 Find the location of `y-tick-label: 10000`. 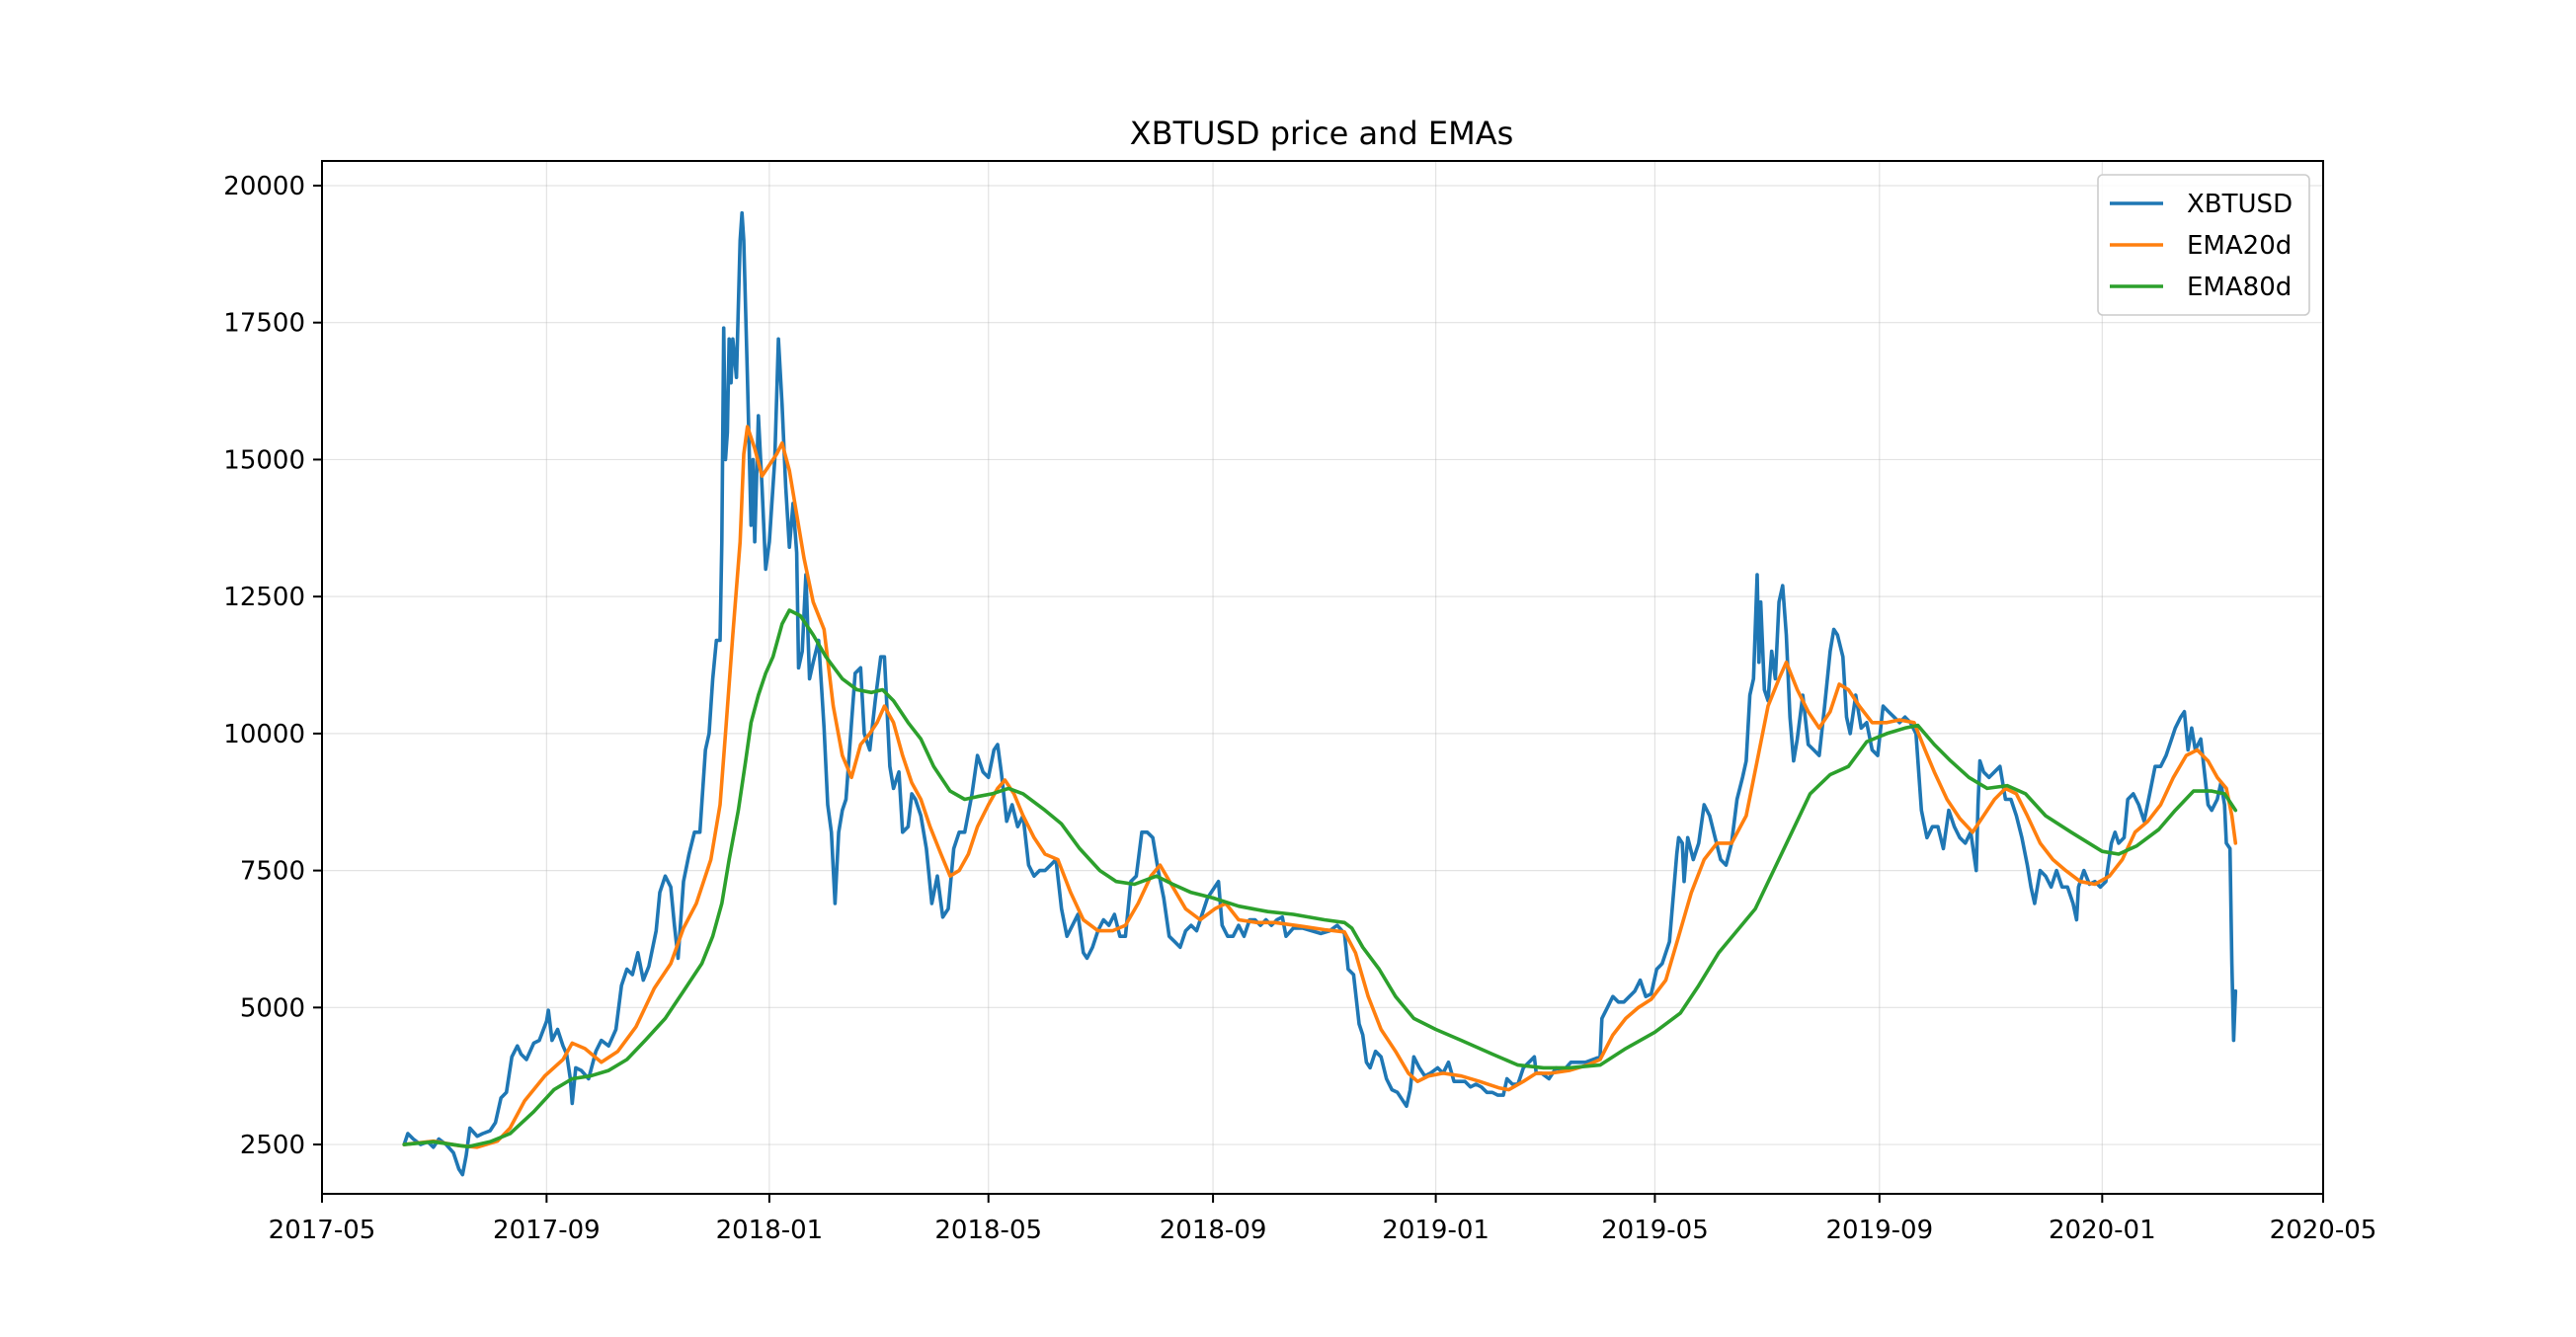

y-tick-label: 10000 is located at coordinates (264, 734).